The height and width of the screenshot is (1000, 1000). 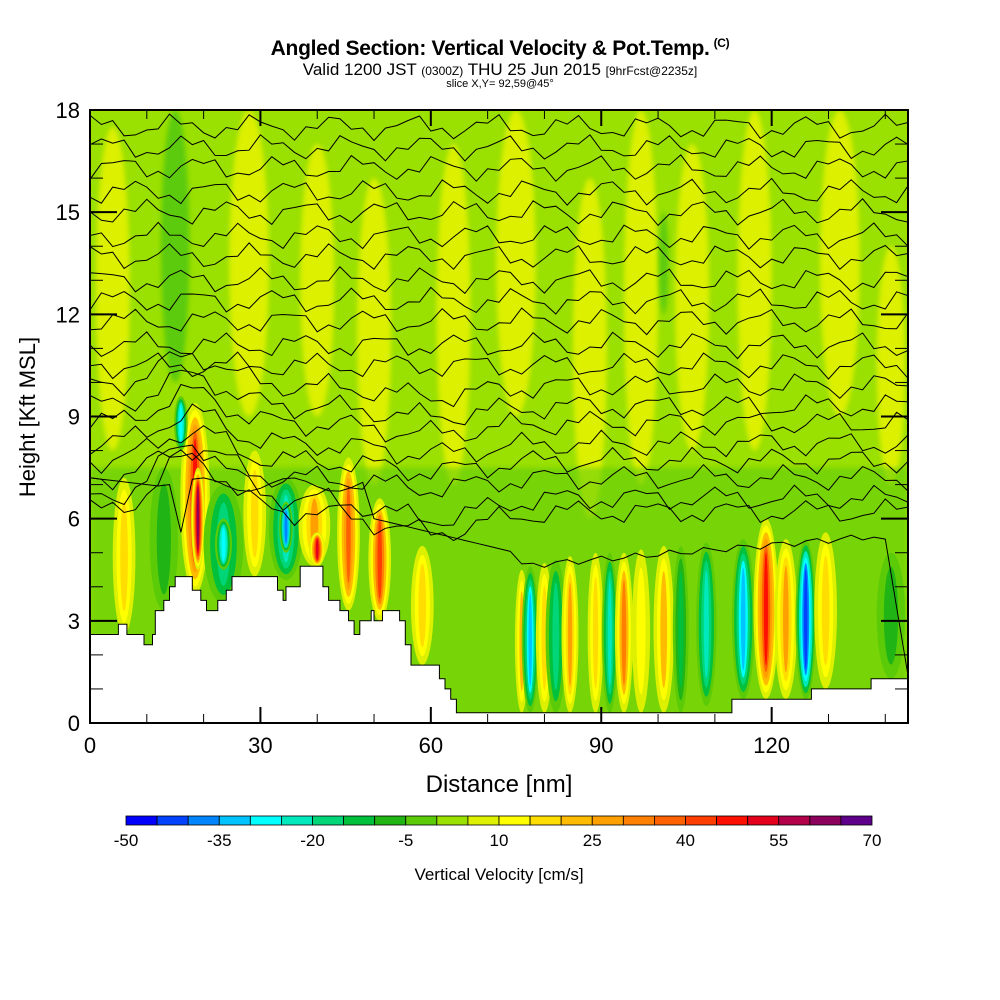 I want to click on x-tick-label: 60, so click(x=431, y=745).